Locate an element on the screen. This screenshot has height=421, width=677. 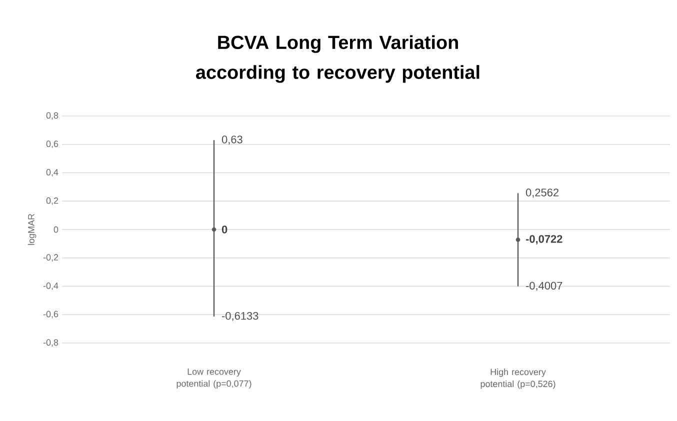
y-tick-label: 0,8 is located at coordinates (52, 116).